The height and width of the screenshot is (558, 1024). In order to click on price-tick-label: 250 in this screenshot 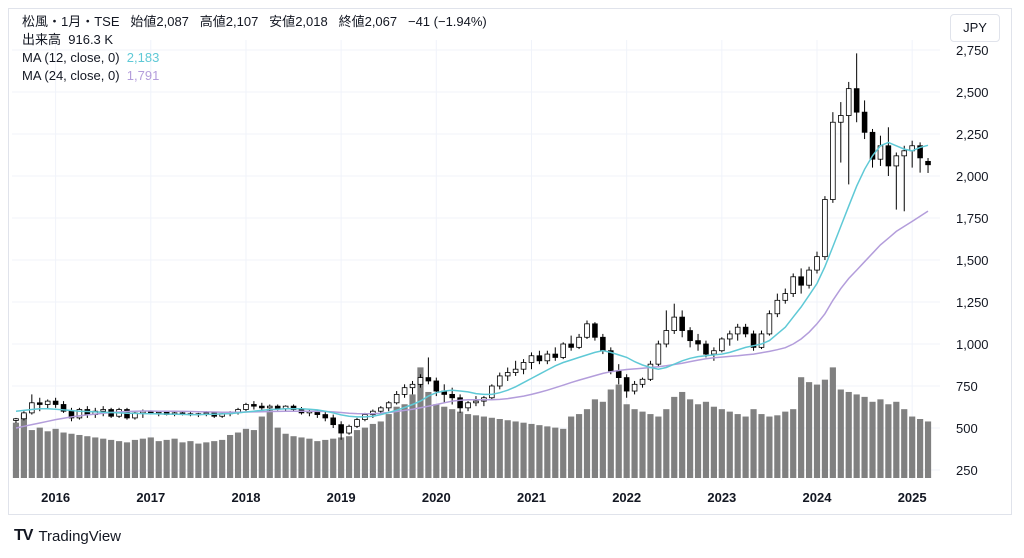, I will do `click(967, 470)`.